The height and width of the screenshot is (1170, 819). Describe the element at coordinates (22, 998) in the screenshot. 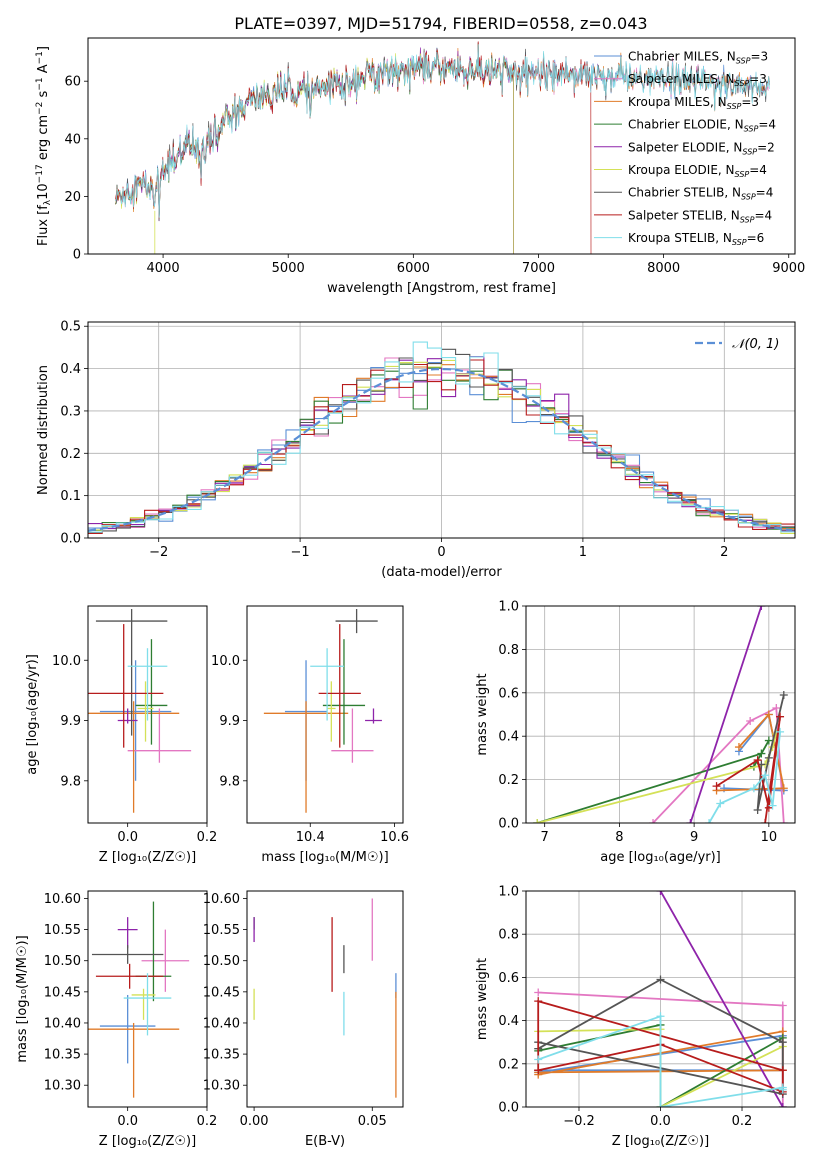

I see `y-axis-label: mass [log₁₀(M/M☉)]` at that location.